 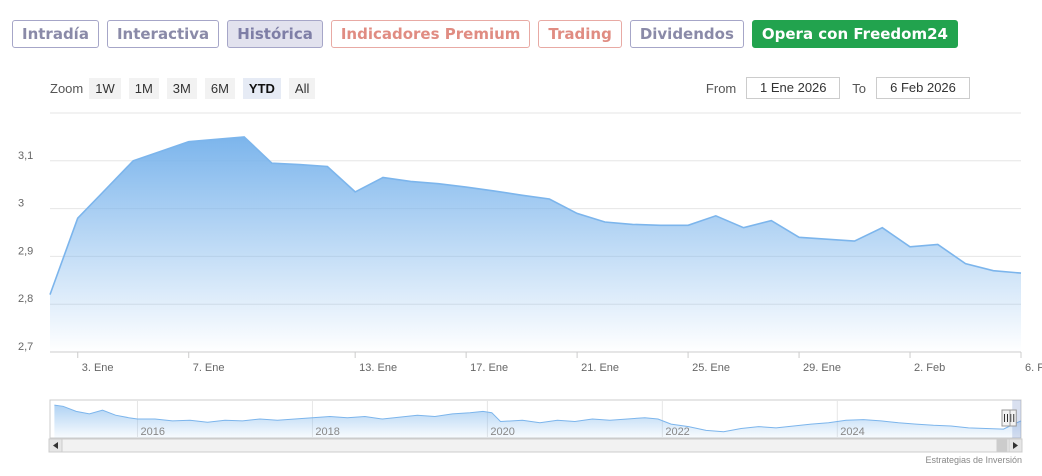 What do you see at coordinates (21, 204) in the screenshot?
I see `y-tick-label: 3` at bounding box center [21, 204].